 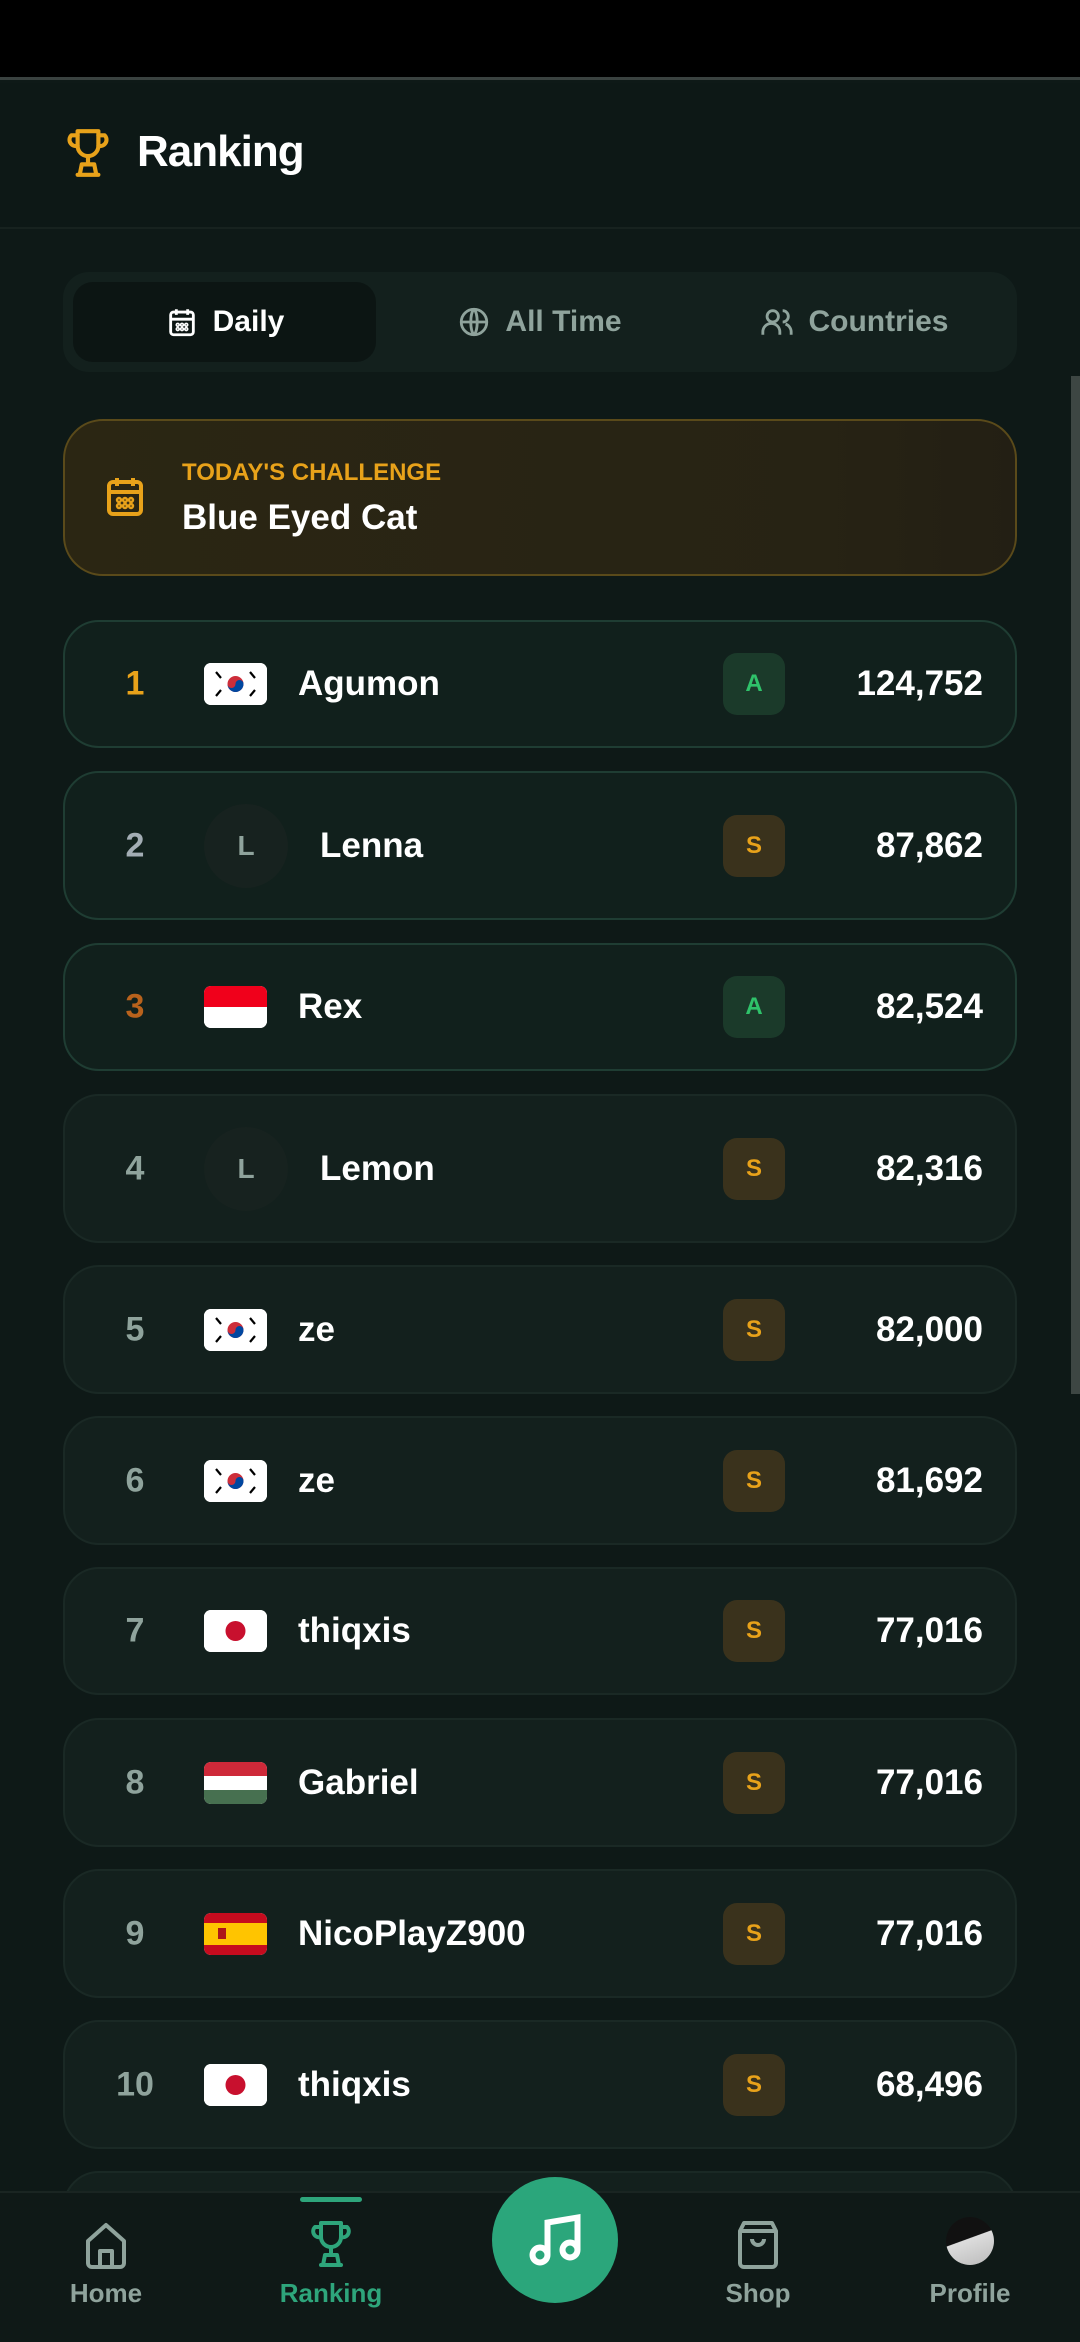 What do you see at coordinates (372, 845) in the screenshot?
I see `player-name: Lenna` at bounding box center [372, 845].